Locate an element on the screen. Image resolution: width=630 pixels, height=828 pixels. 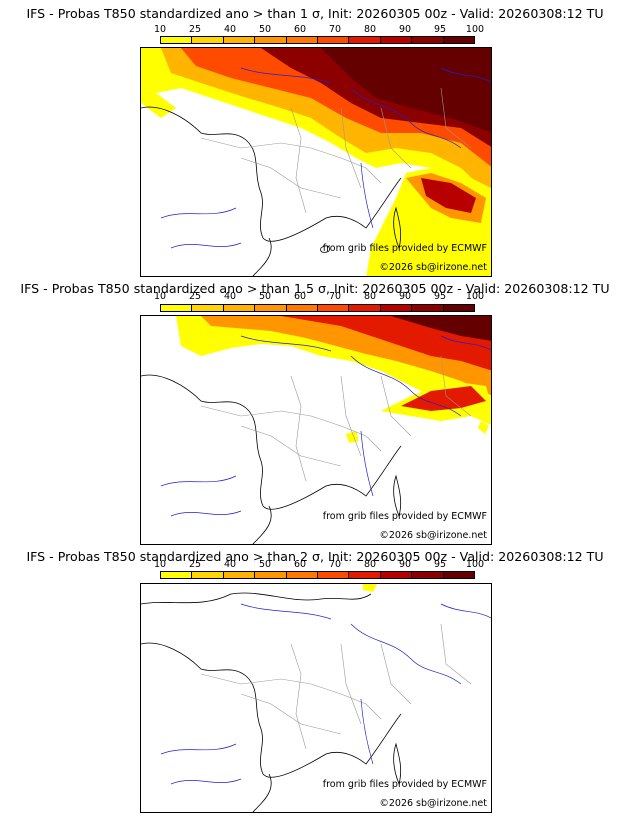
colorbar is located at coordinates (317, 40).